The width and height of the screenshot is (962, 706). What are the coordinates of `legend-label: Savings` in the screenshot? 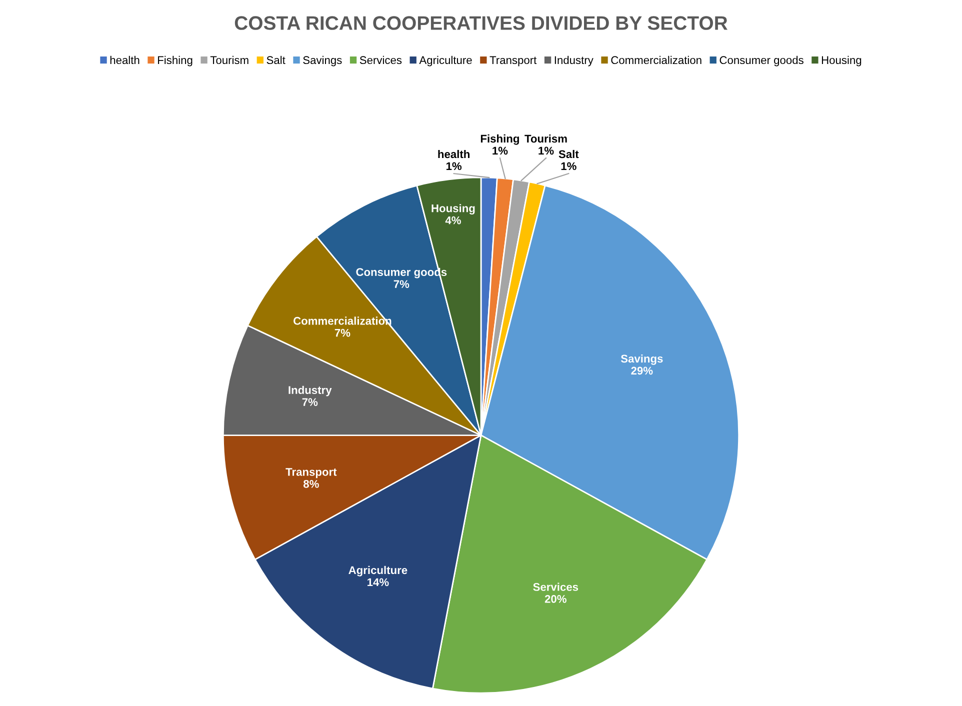 It's located at (322, 61).